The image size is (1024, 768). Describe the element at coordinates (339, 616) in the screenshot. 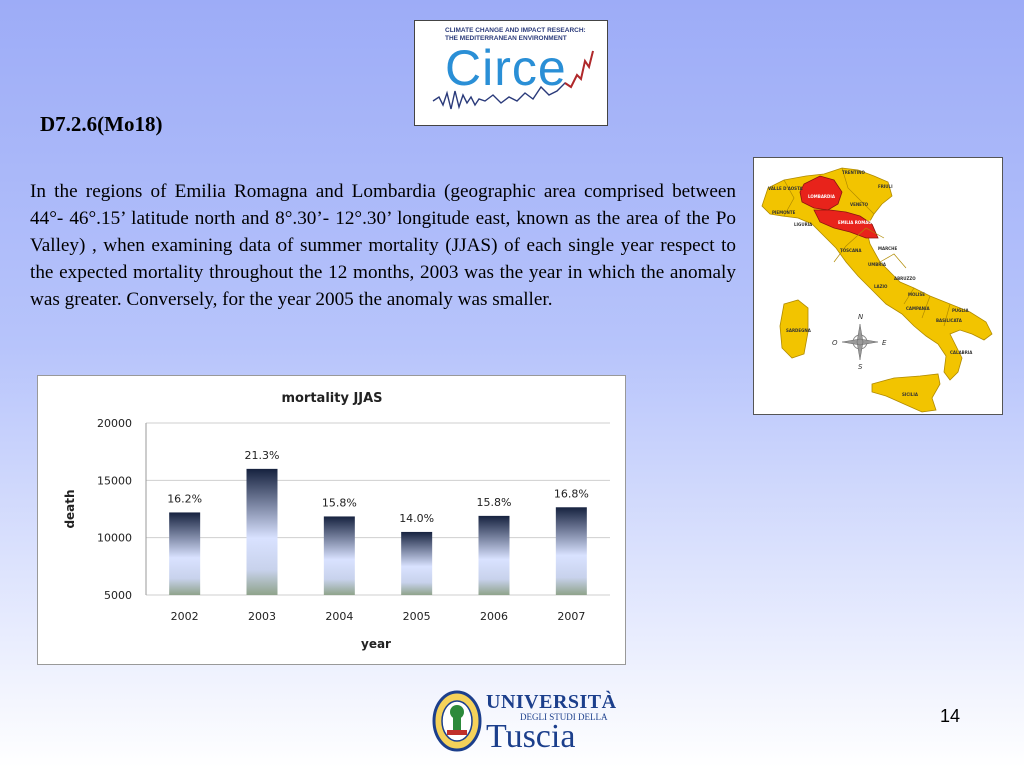

I see `chart-x-tick-label-2004: 2004` at that location.